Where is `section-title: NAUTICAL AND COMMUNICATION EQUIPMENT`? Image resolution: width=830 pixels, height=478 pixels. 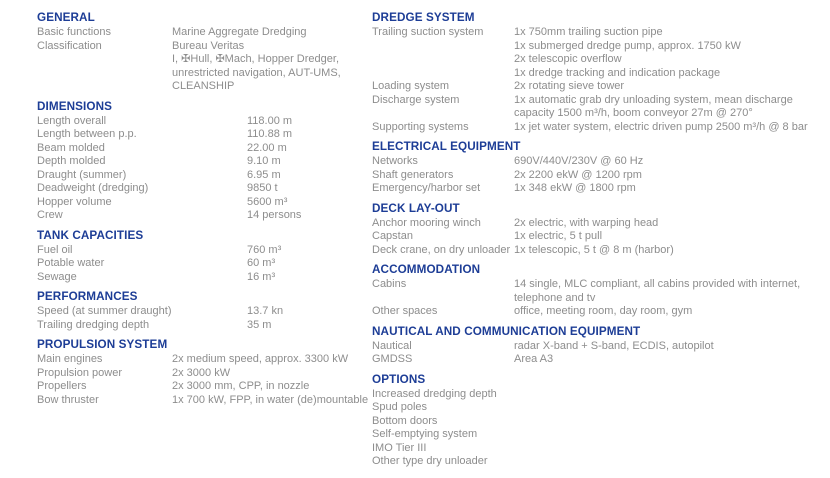 section-title: NAUTICAL AND COMMUNICATION EQUIPMENT is located at coordinates (506, 331).